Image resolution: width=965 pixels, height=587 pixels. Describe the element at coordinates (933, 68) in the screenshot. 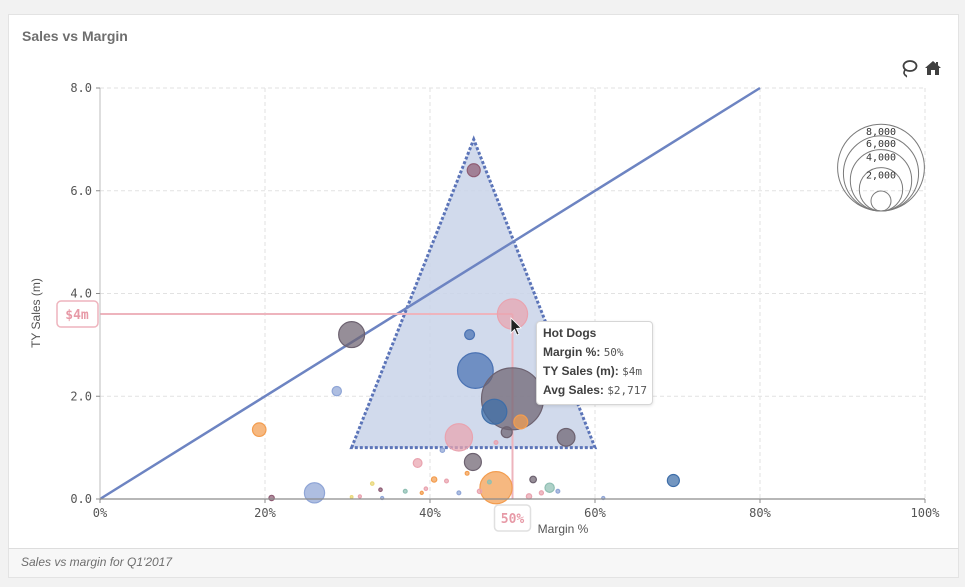

I see `home-icon` at that location.